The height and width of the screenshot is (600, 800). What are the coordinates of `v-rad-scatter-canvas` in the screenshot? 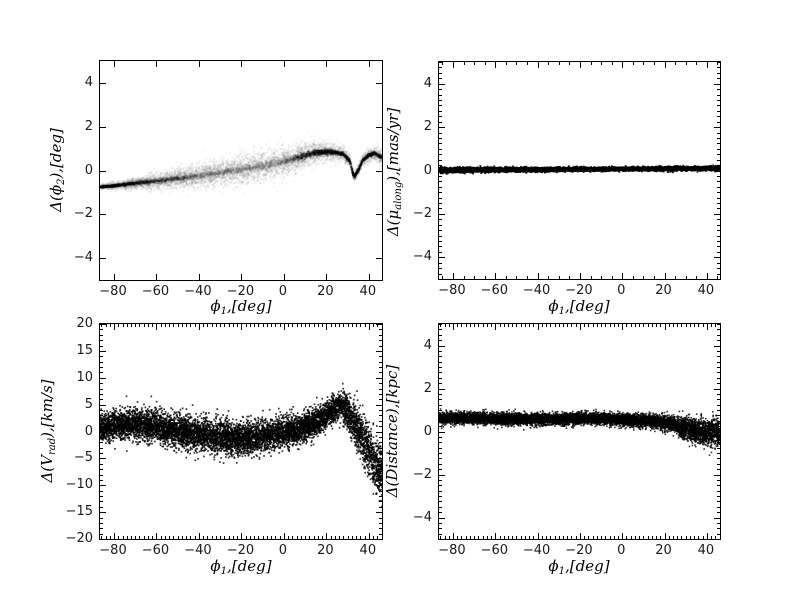 It's located at (241, 431).